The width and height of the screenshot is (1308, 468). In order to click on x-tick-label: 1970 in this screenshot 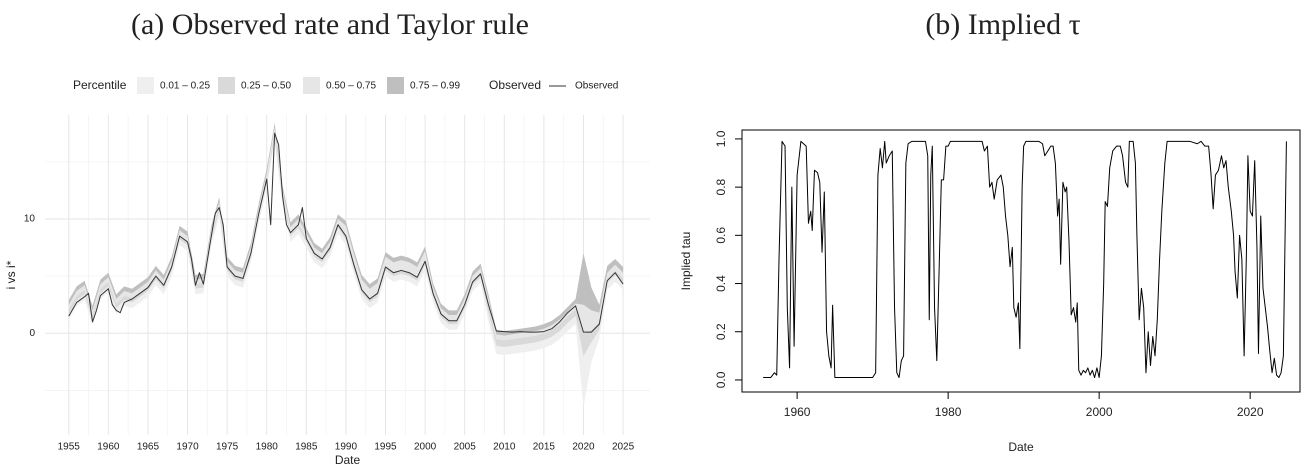, I will do `click(187, 447)`.